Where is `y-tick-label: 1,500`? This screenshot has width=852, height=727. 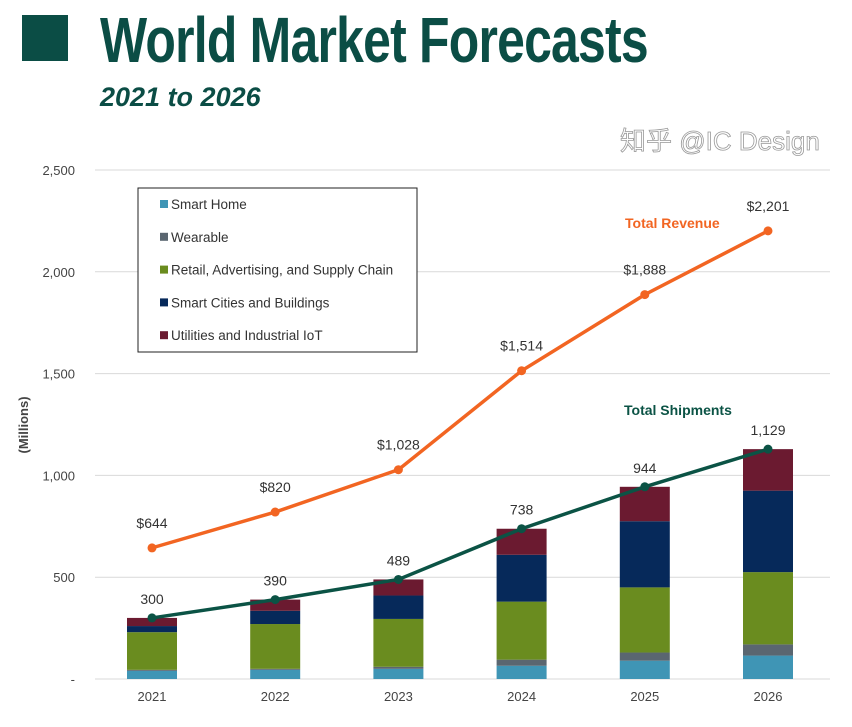
y-tick-label: 1,500 is located at coordinates (58, 374).